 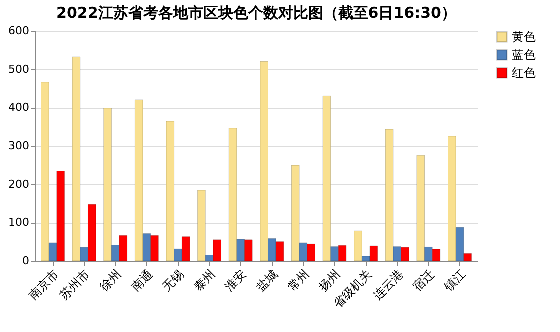 What do you see at coordinates (204, 280) in the screenshot?
I see `x-tick-label: 泰州` at bounding box center [204, 280].